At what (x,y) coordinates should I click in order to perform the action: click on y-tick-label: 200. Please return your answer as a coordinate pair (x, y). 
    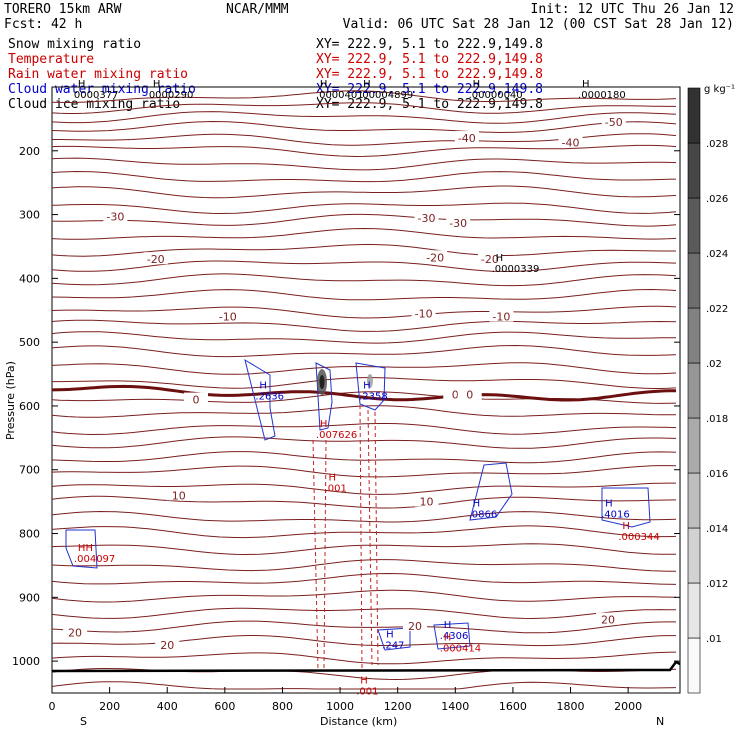
    Looking at the image, I should click on (29, 151).